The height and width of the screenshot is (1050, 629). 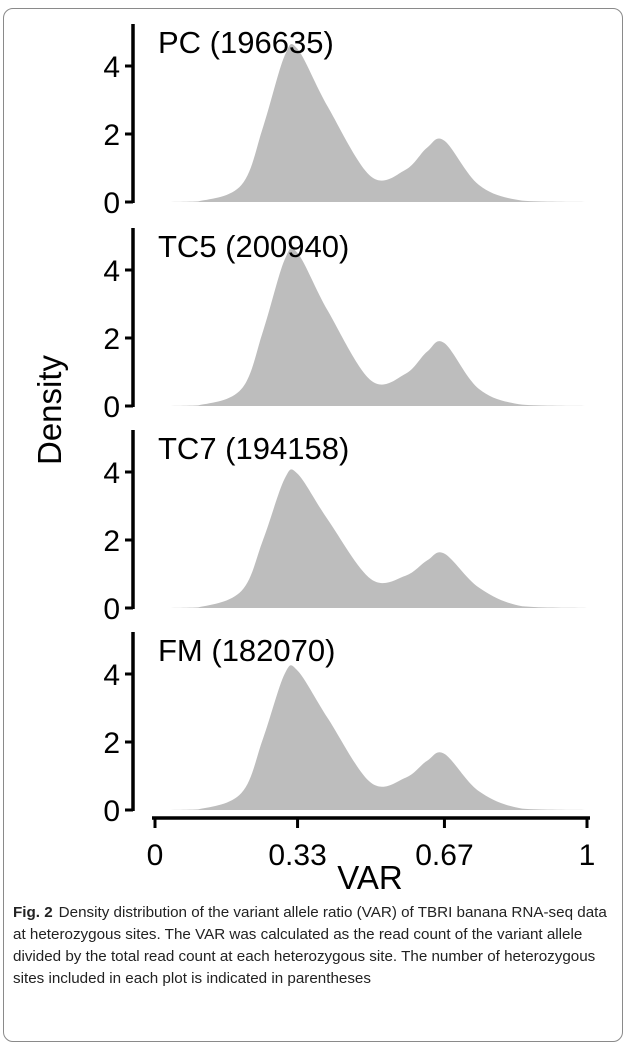 What do you see at coordinates (111, 135) in the screenshot?
I see `y-tick-label-panel-1-1: 2` at bounding box center [111, 135].